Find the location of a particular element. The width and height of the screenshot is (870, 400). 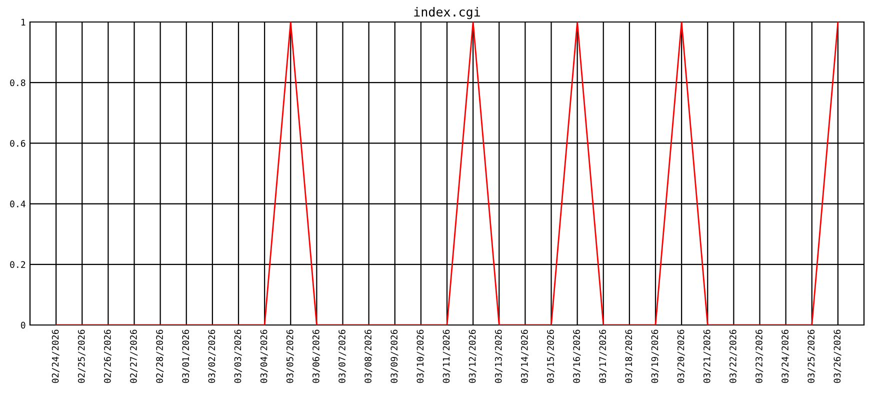

x-tick-label: 03/07/2026 is located at coordinates (342, 356).